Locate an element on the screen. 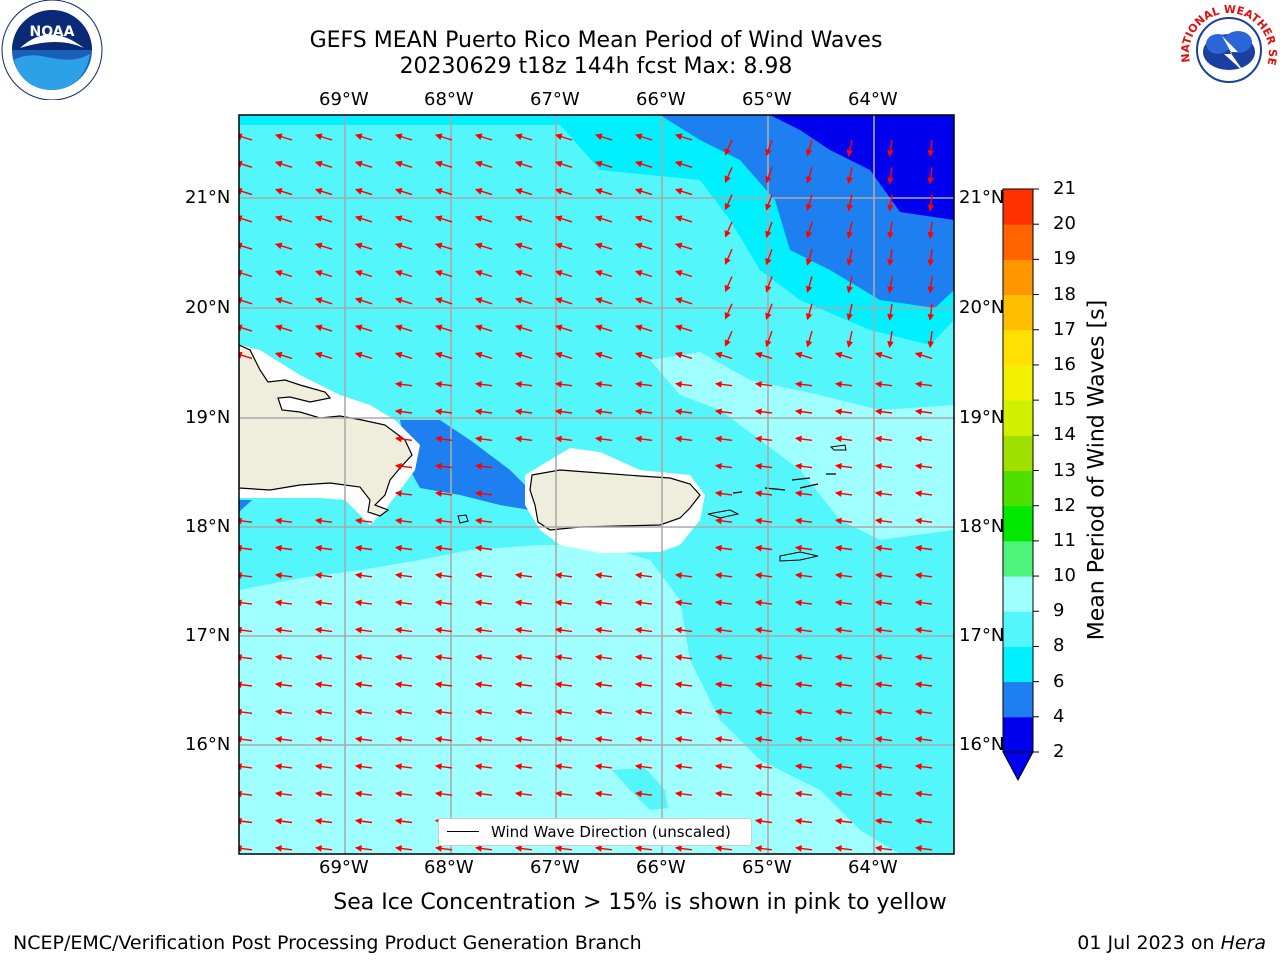 The width and height of the screenshot is (1280, 960). noaa-logo-text: NOAA is located at coordinates (52, 32).